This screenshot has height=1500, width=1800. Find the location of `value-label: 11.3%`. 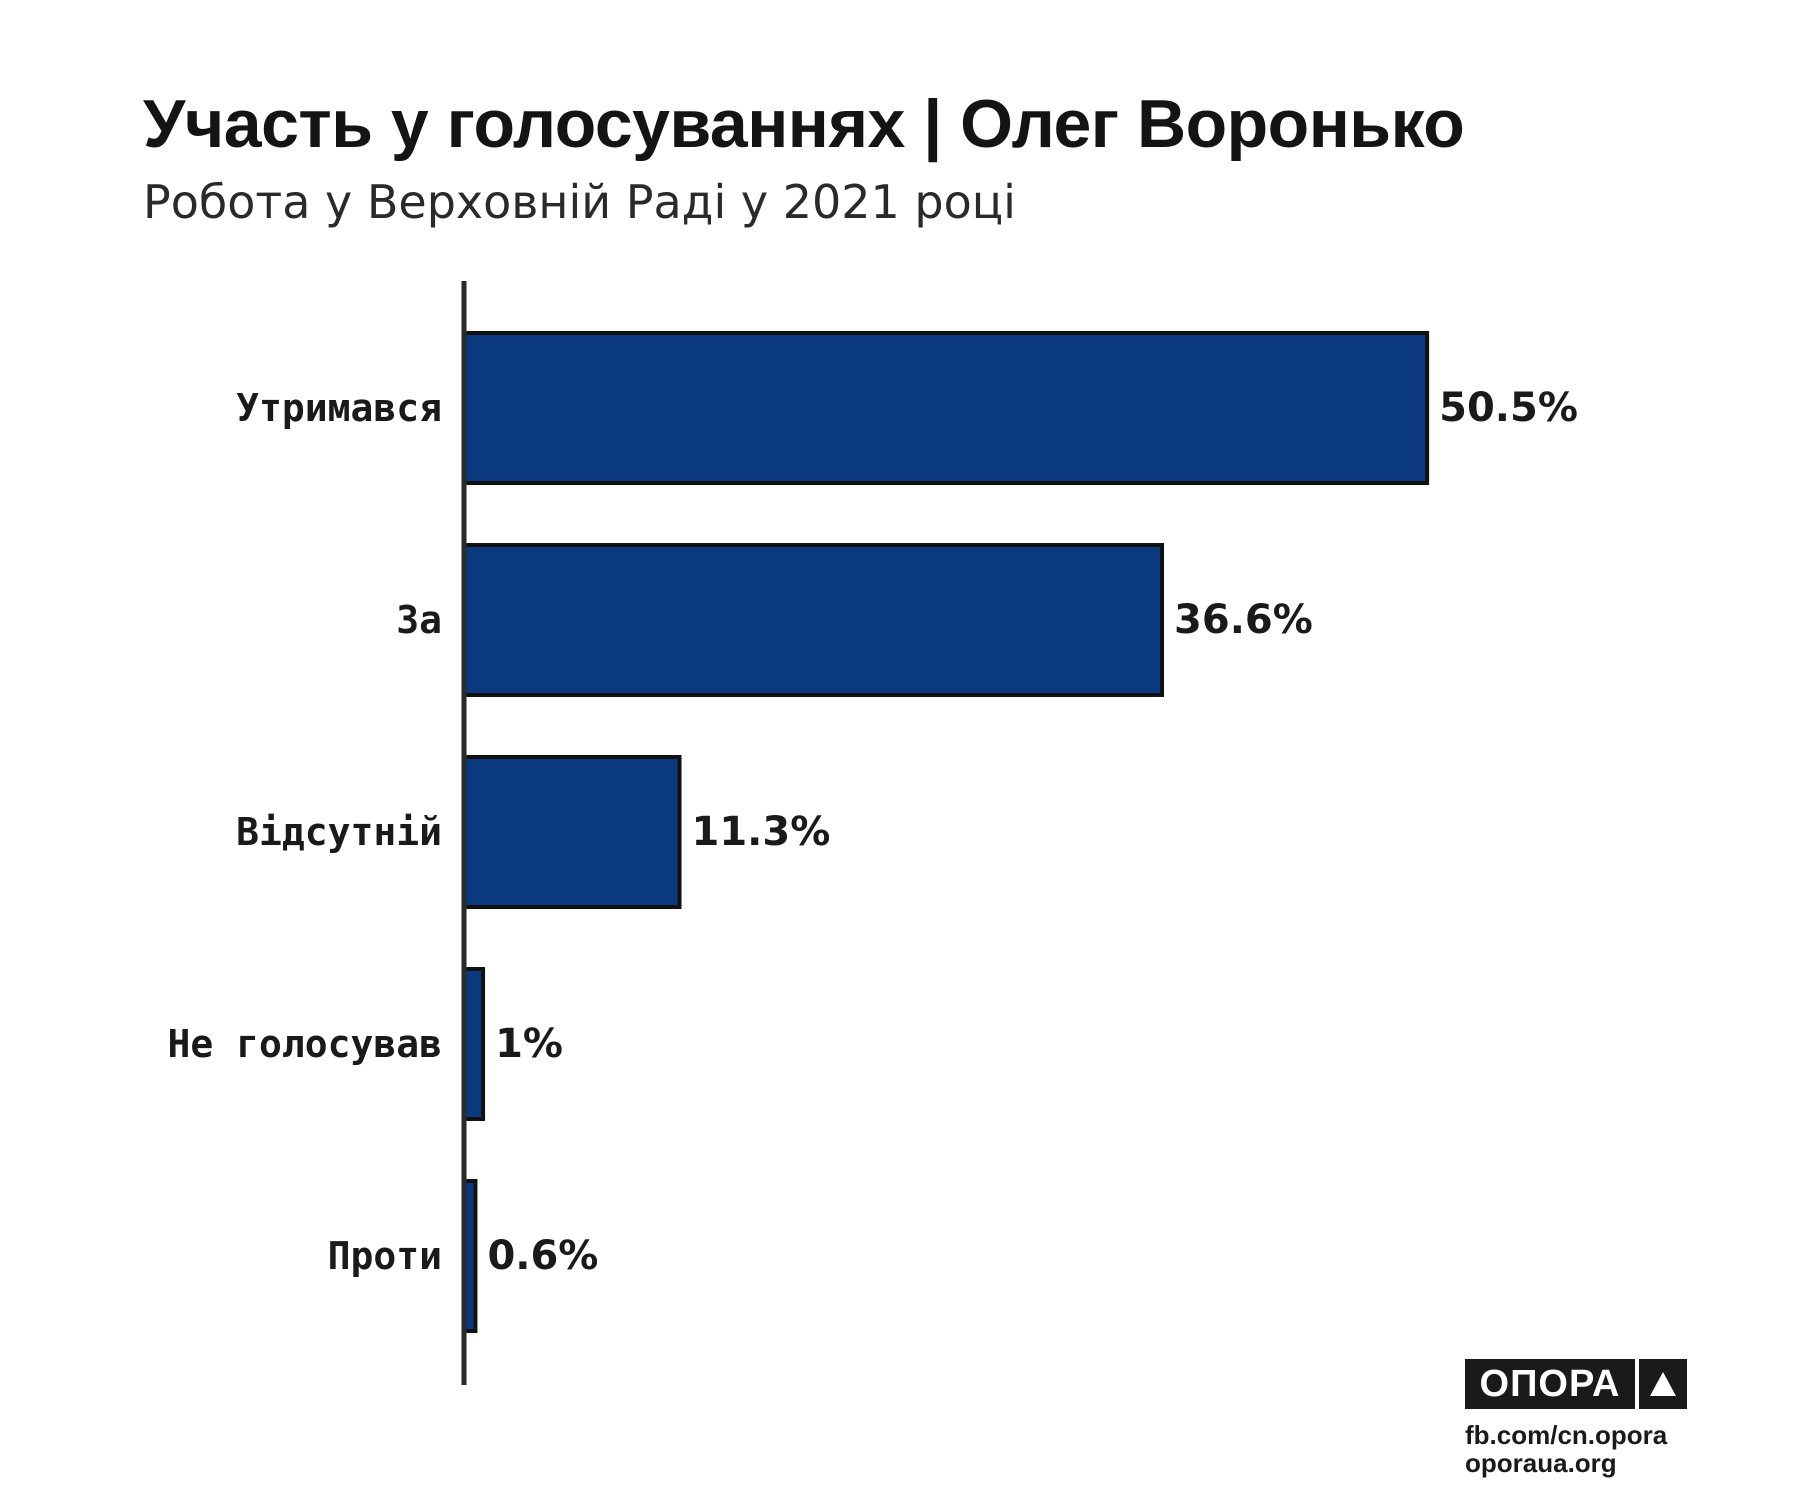

value-label: 11.3% is located at coordinates (761, 832).